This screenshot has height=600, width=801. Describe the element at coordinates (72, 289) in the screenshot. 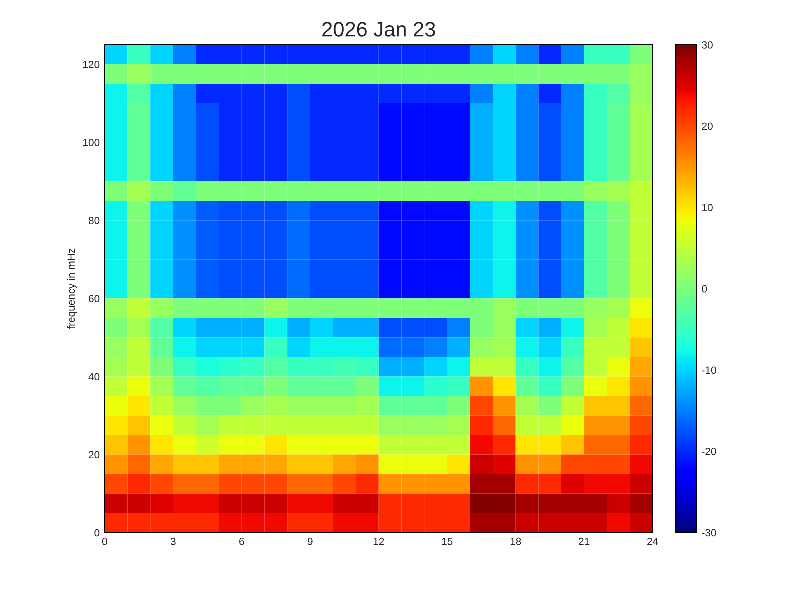

I see `y-axis-title: frequency in mHz` at that location.